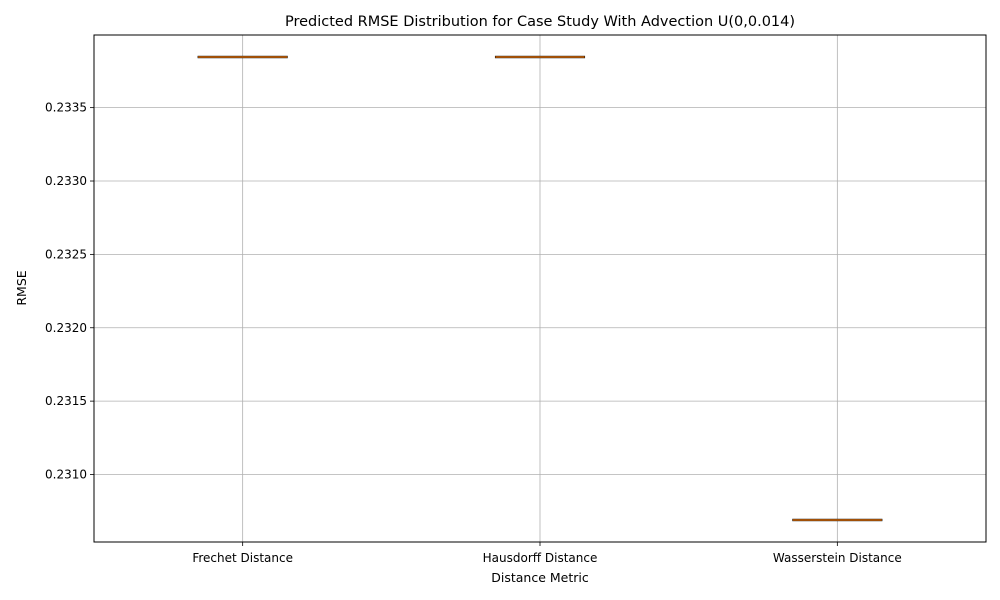 This screenshot has height=600, width=1000. I want to click on y-tick-label: 0.2325, so click(66, 254).